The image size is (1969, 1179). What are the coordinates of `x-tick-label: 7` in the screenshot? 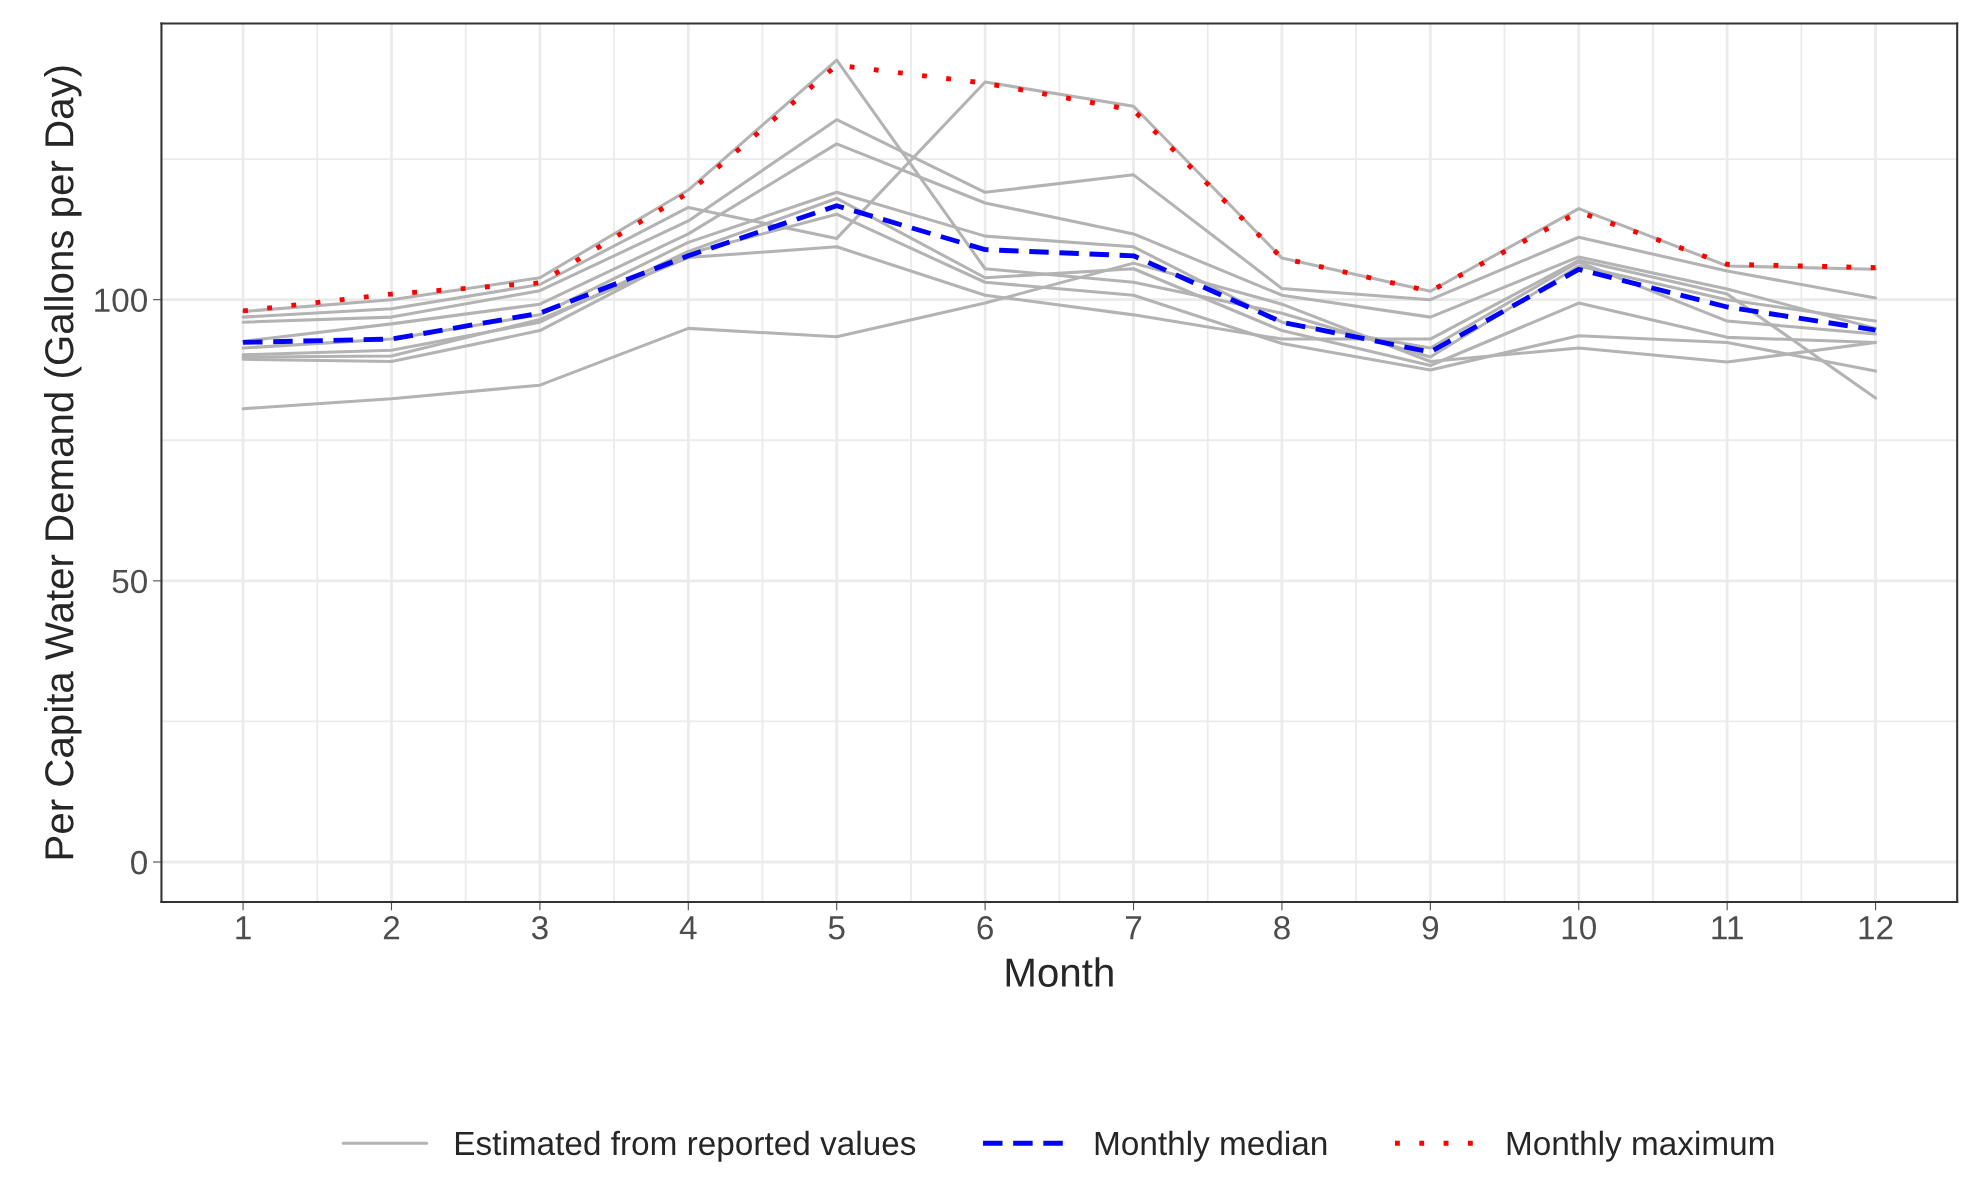 It's located at (1133, 928).